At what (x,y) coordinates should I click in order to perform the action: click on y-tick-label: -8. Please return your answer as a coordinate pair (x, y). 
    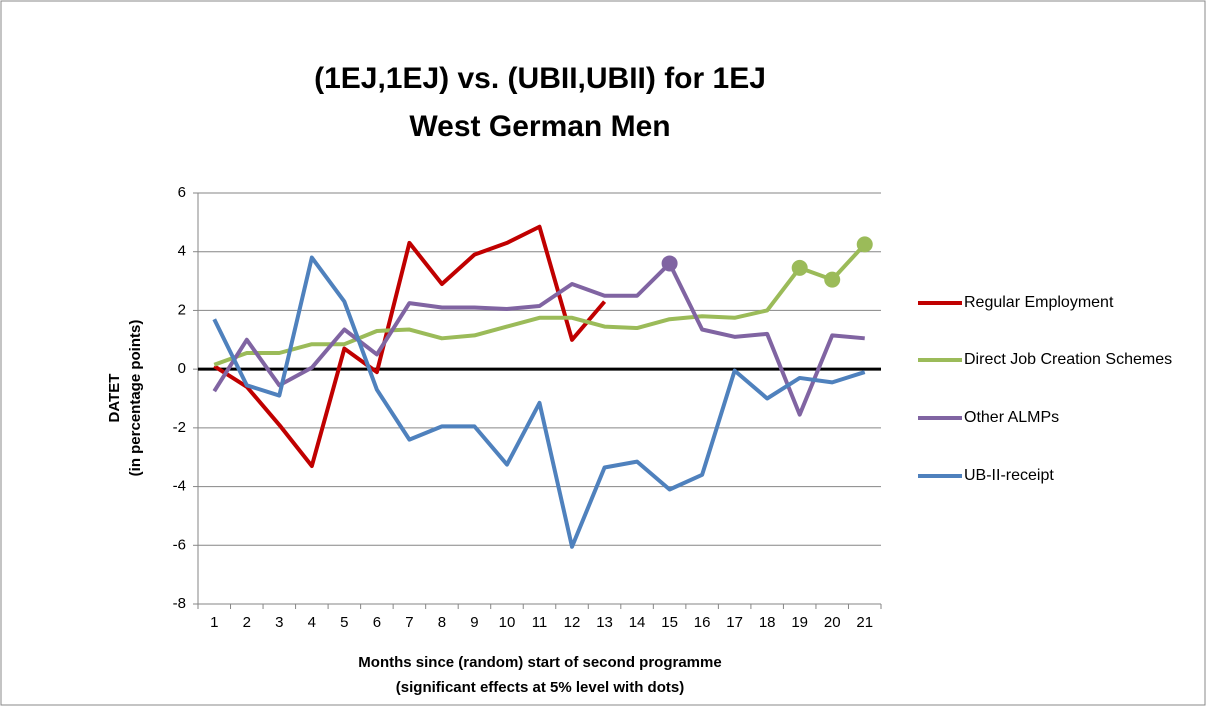
    Looking at the image, I should click on (179, 603).